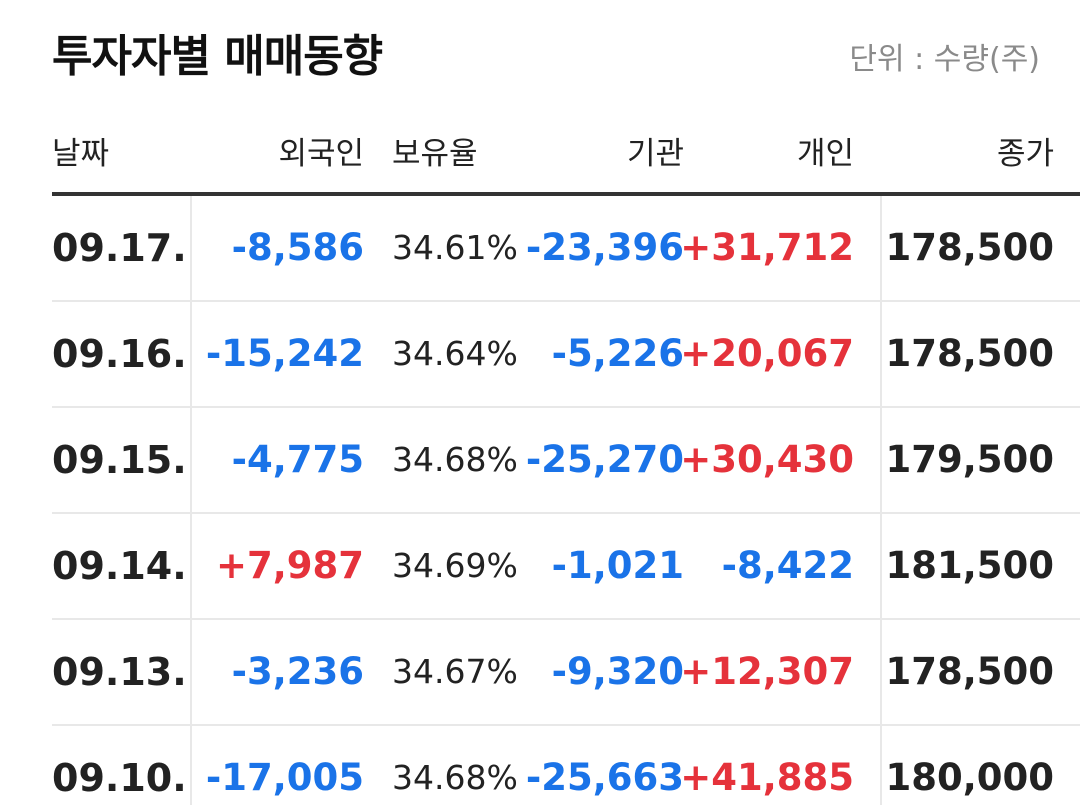 This screenshot has height=805, width=1080. I want to click on foreign-cell: -8,586, so click(297, 247).